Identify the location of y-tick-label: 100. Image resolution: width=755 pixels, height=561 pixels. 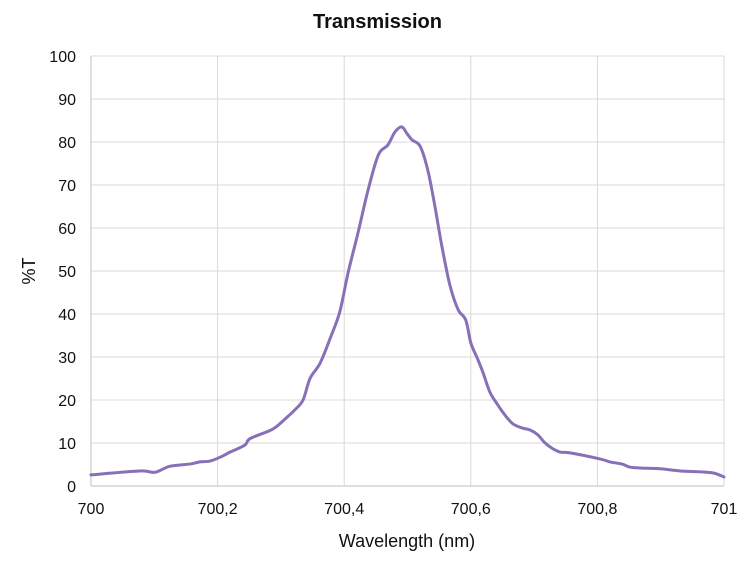
(62, 57).